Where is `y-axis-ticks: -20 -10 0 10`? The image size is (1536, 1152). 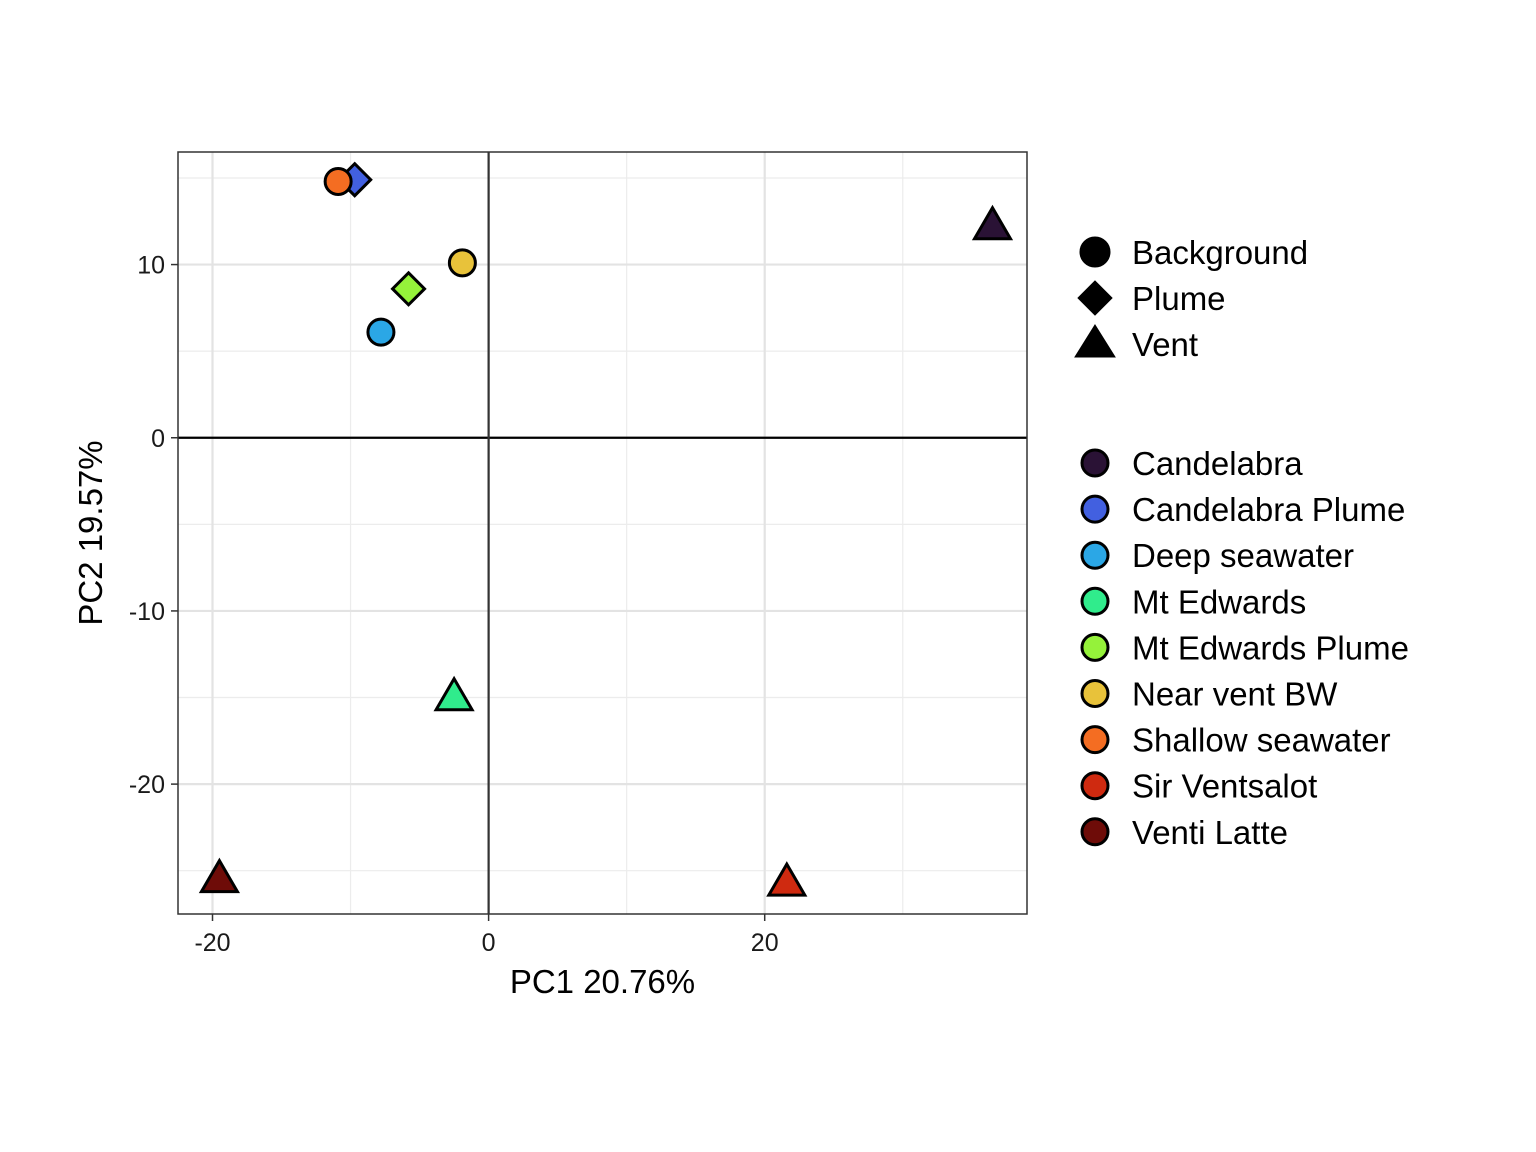 y-axis-ticks: -20 -10 0 10 is located at coordinates (153, 525).